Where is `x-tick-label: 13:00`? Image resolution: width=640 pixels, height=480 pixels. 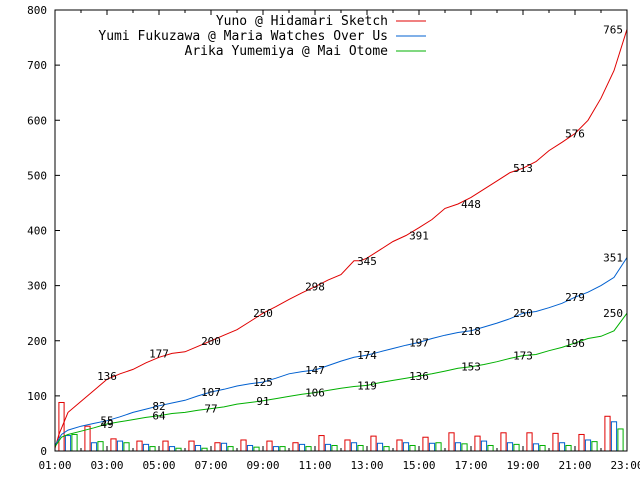
x-tick-label: 13:00 is located at coordinates (366, 465).